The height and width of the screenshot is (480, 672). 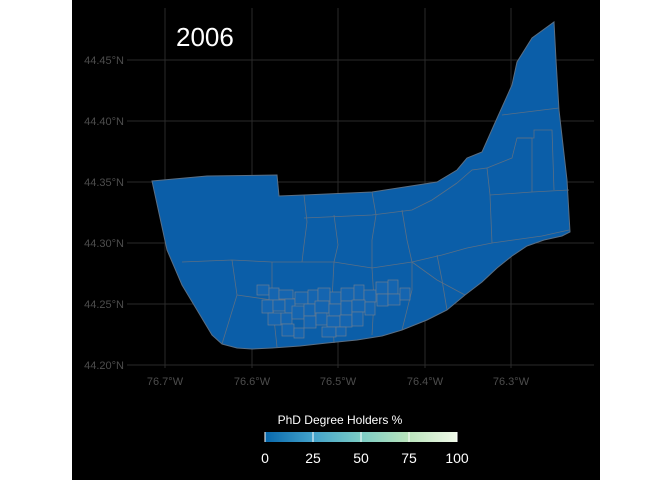 I want to click on y-tick-label: 44.45°N, so click(x=104, y=61).